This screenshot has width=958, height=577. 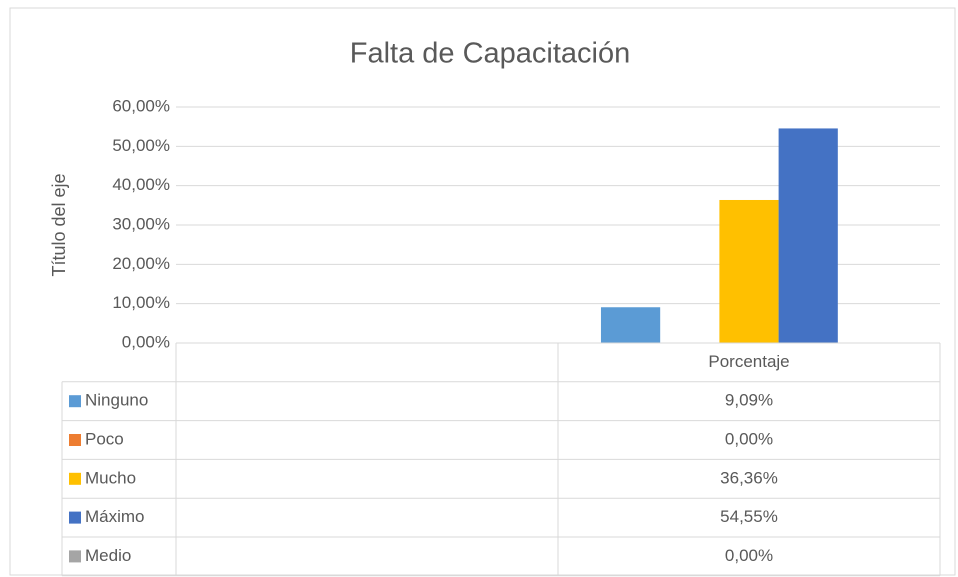 What do you see at coordinates (146, 341) in the screenshot?
I see `y-tick-label: 0,00%` at bounding box center [146, 341].